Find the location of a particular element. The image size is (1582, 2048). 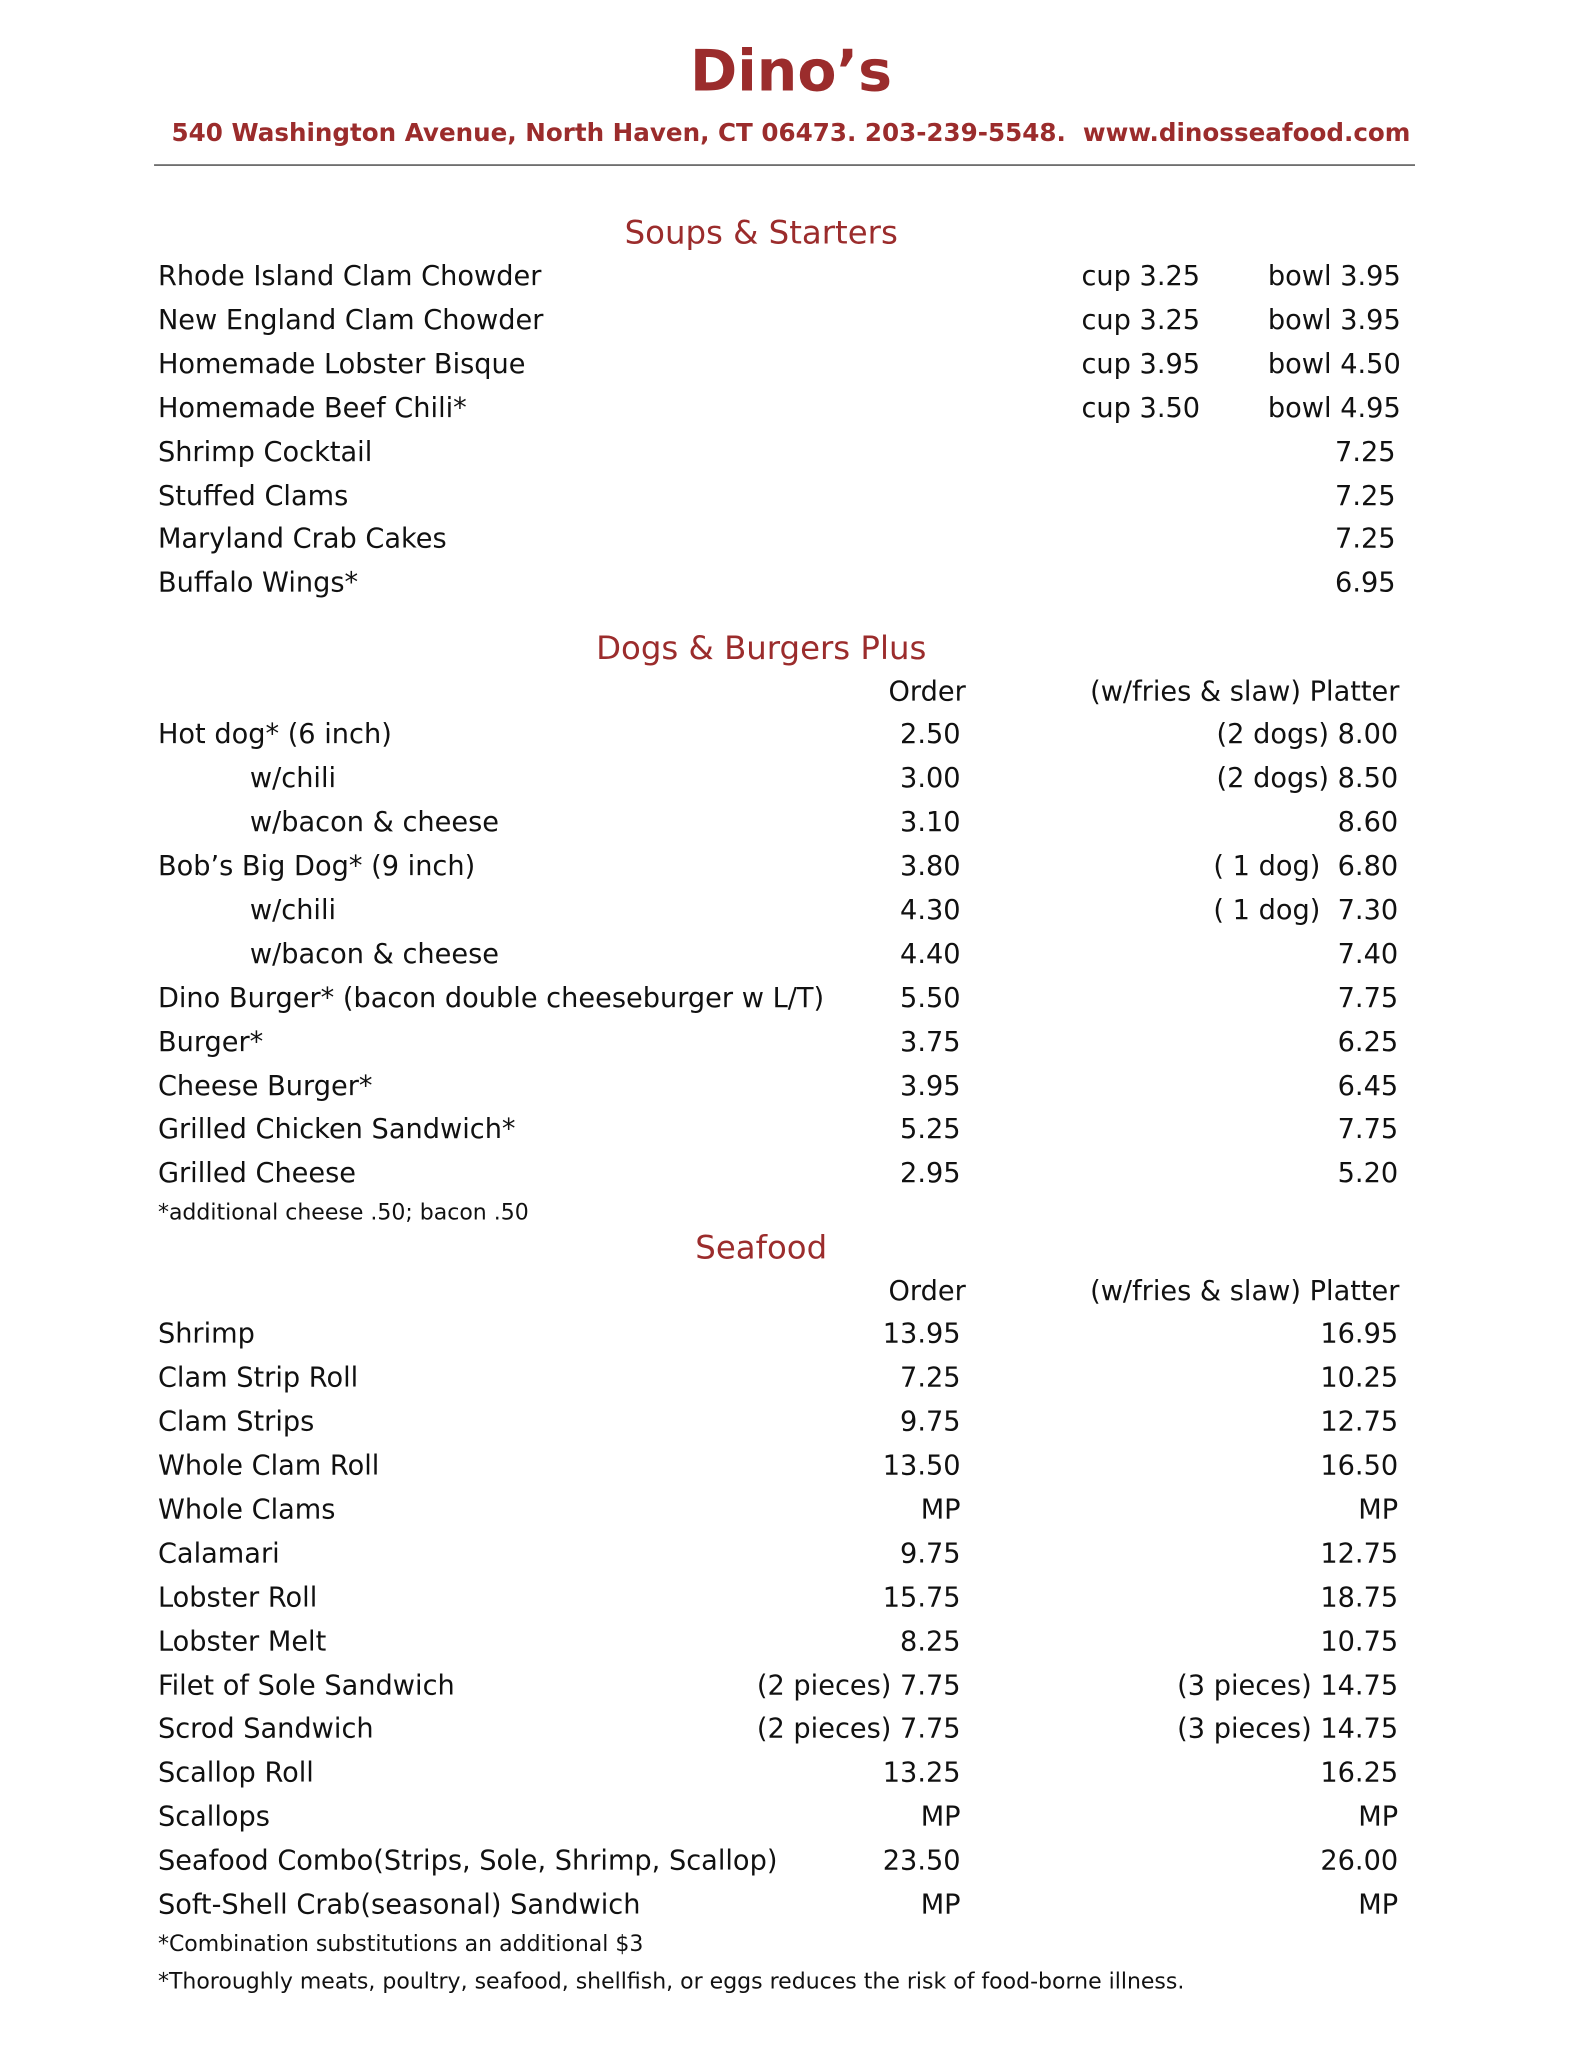

item-name: Clam Strips is located at coordinates (236, 1422).